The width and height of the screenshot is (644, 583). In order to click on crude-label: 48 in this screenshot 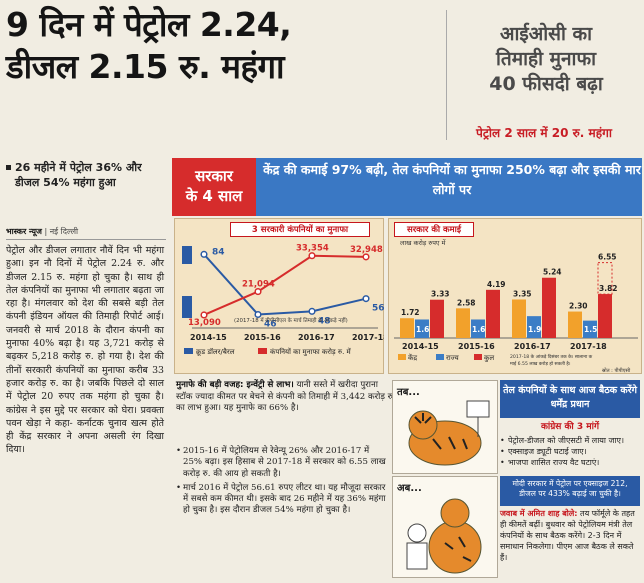, I will do `click(324, 321)`.